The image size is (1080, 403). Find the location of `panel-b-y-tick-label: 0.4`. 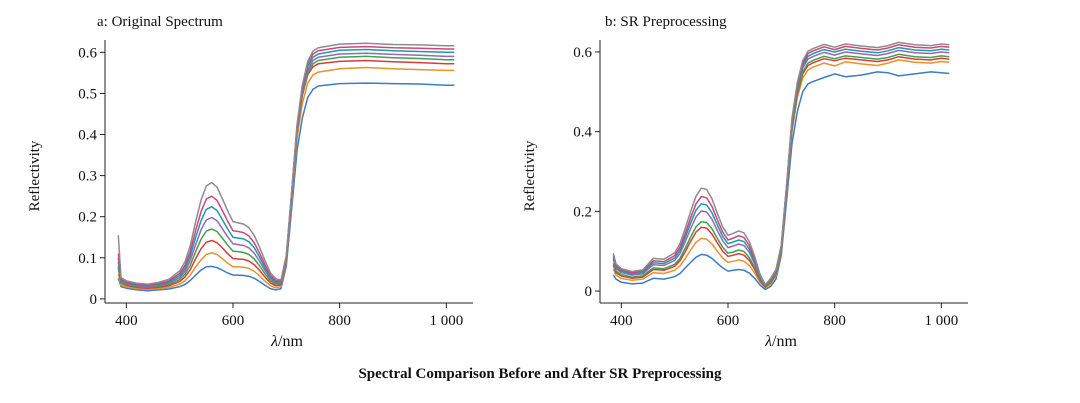

panel-b-y-tick-label: 0.4 is located at coordinates (582, 133).